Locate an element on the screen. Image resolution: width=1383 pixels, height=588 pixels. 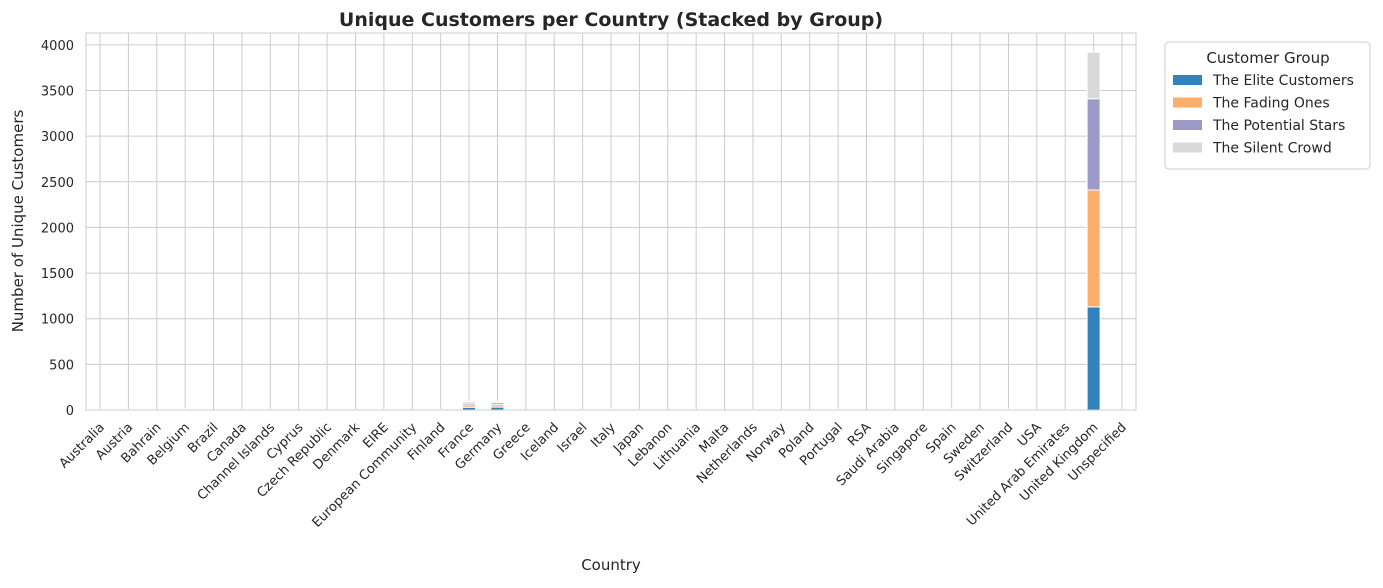
x-axis-title: Country is located at coordinates (611, 565).